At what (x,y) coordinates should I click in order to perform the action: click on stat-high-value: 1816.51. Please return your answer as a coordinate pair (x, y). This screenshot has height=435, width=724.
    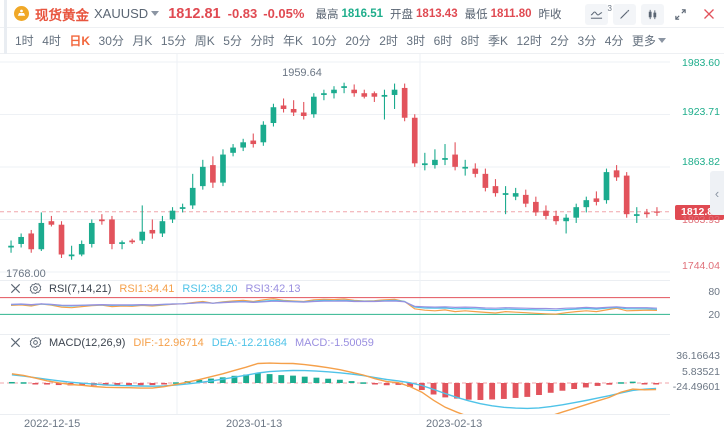
    Looking at the image, I should click on (362, 13).